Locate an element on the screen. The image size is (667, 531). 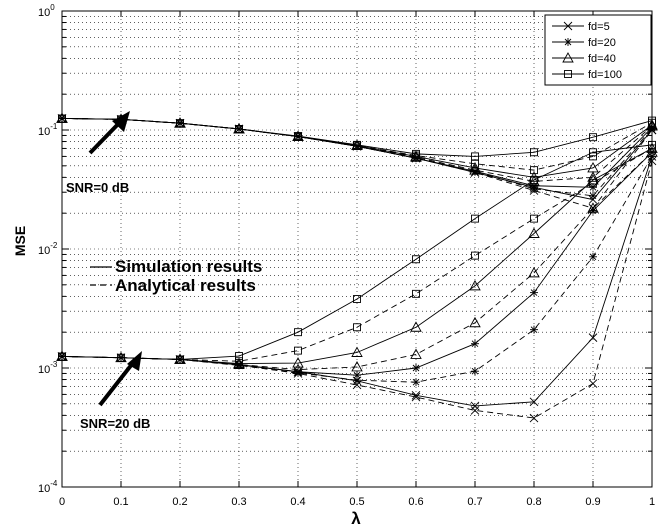
style-legend-dashed-label: Analytical results is located at coordinates (185, 285).